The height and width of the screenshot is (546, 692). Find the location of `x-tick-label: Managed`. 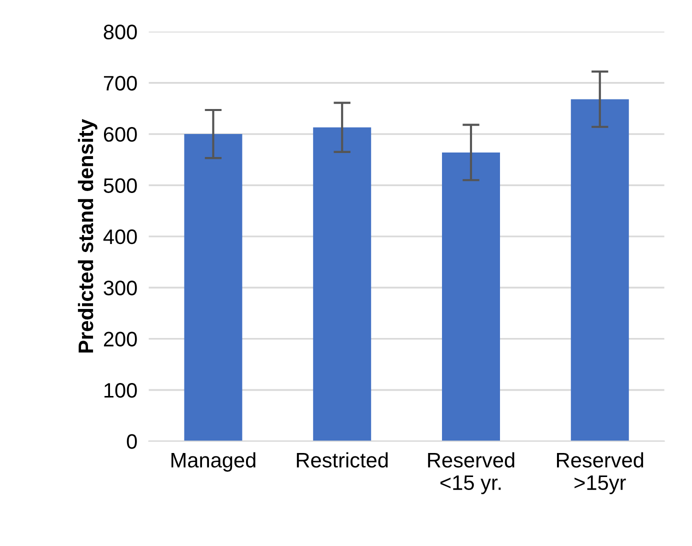

x-tick-label: Managed is located at coordinates (214, 462).